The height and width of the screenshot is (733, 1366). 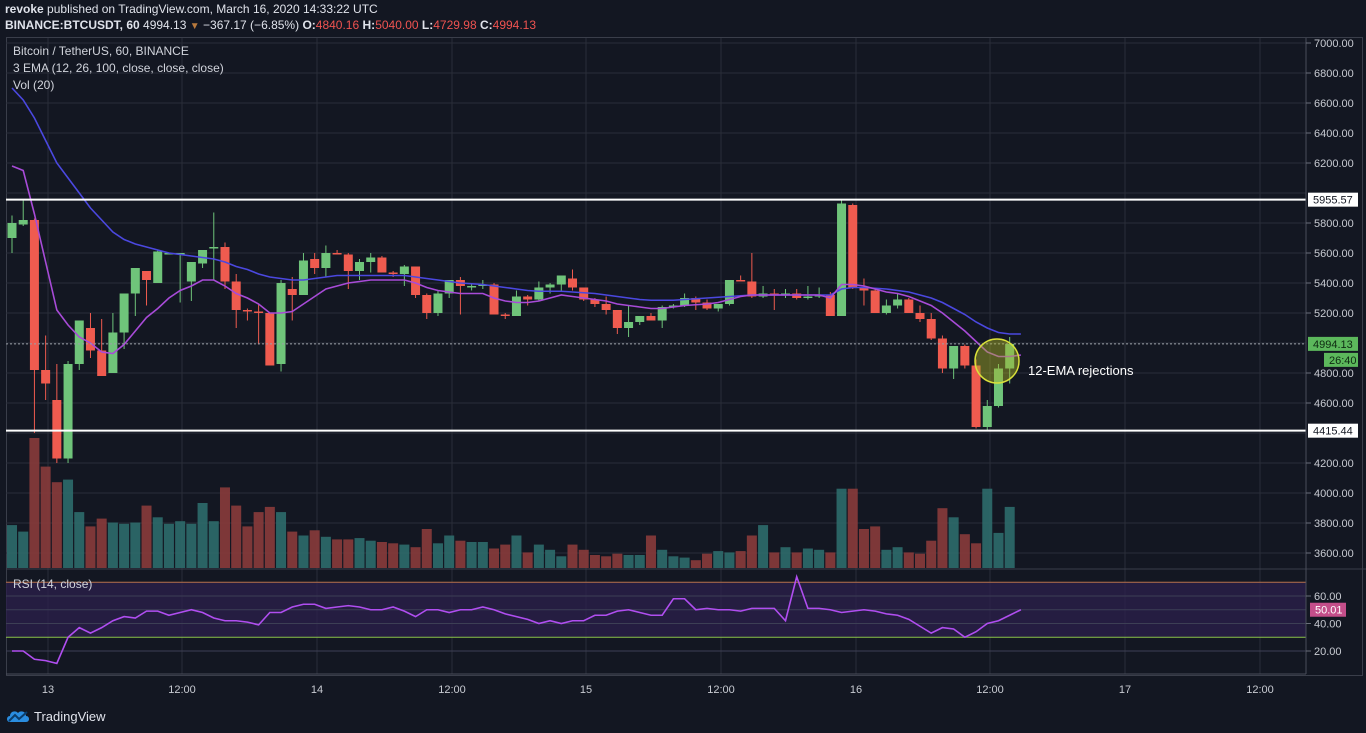 What do you see at coordinates (1334, 284) in the screenshot?
I see `svg-text: 5400.00` at bounding box center [1334, 284].